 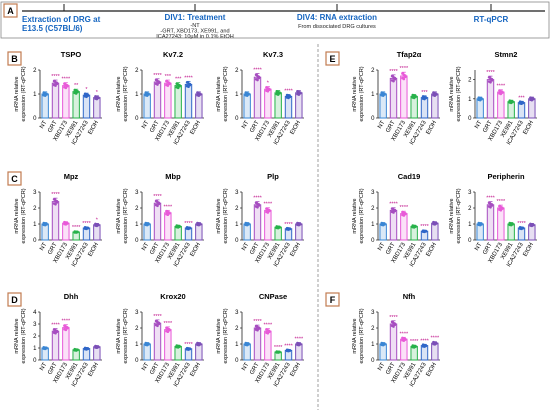 What do you see at coordinates (491, 19) in the screenshot?
I see `step-4-title: RT-qPCR` at bounding box center [491, 19].